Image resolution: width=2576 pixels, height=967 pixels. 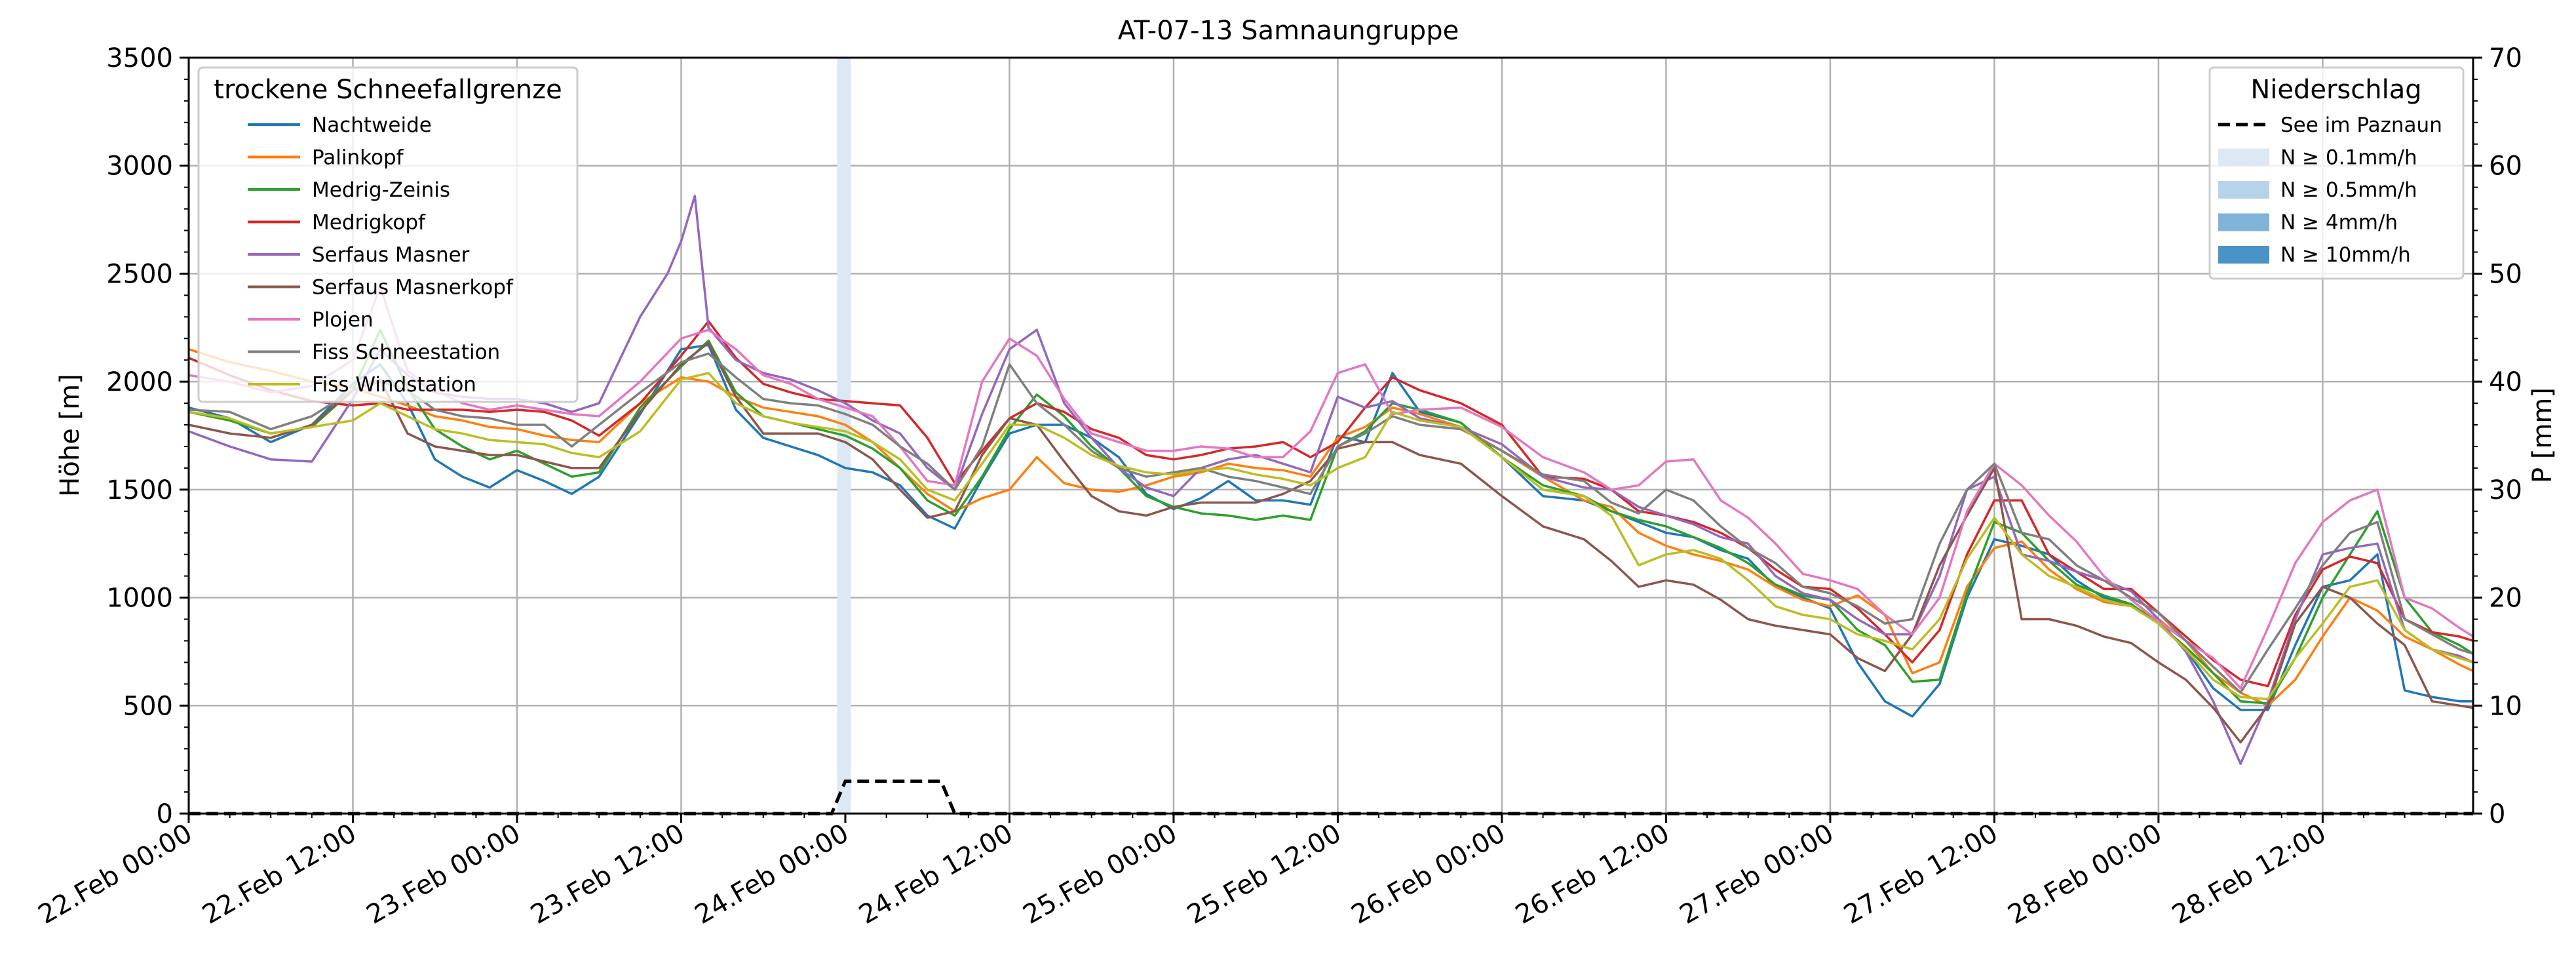 What do you see at coordinates (2543, 435) in the screenshot?
I see `y2-axis-label: P [mm]` at bounding box center [2543, 435].